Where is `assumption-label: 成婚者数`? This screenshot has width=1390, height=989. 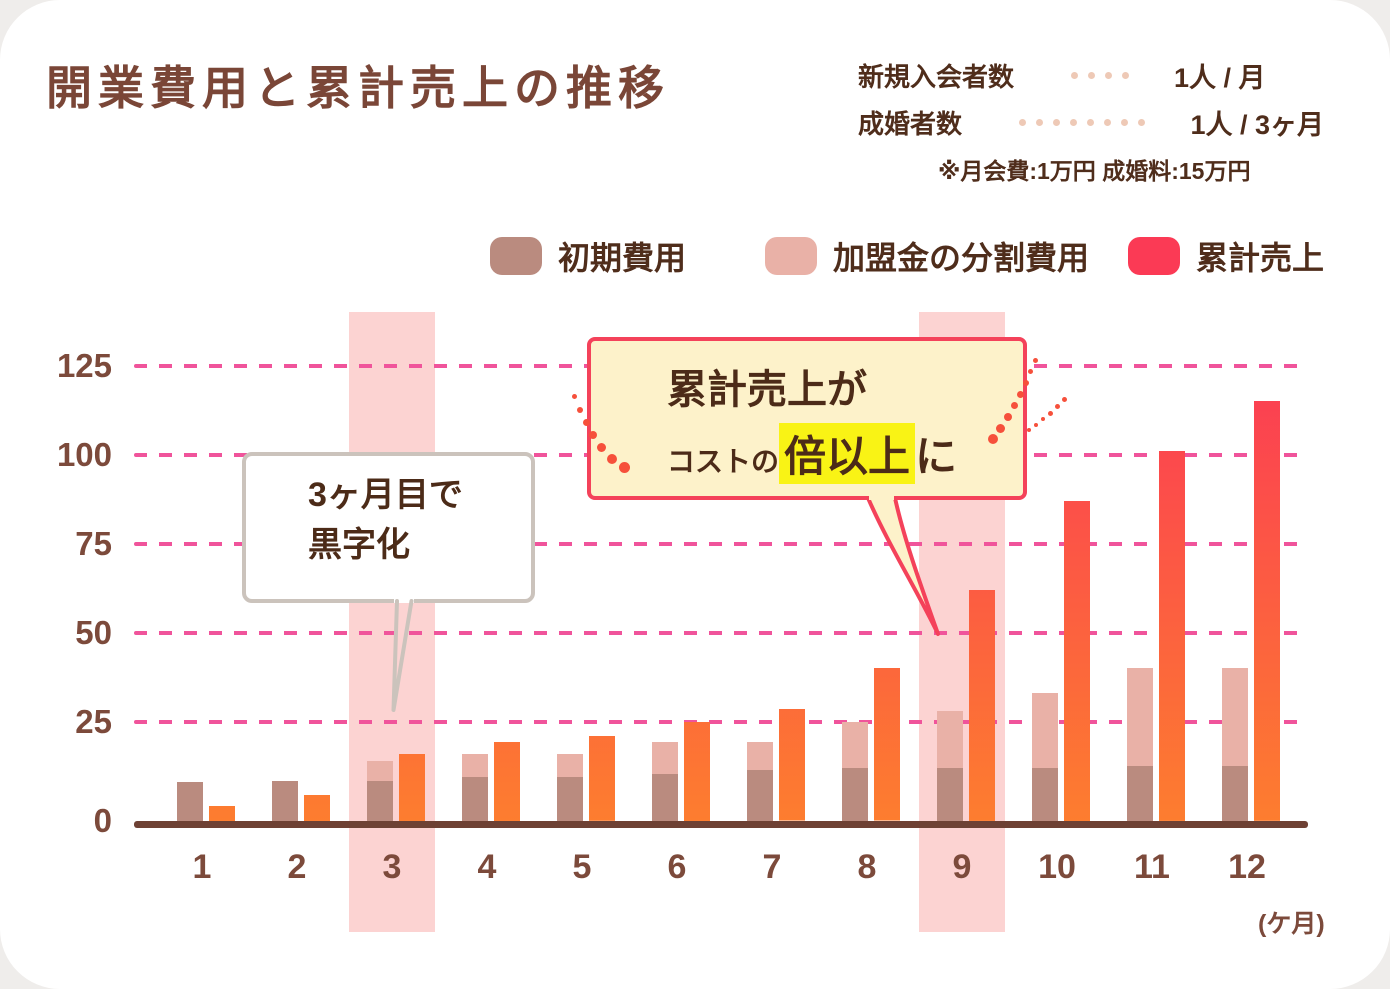 assumption-label: 成婚者数 is located at coordinates (910, 124).